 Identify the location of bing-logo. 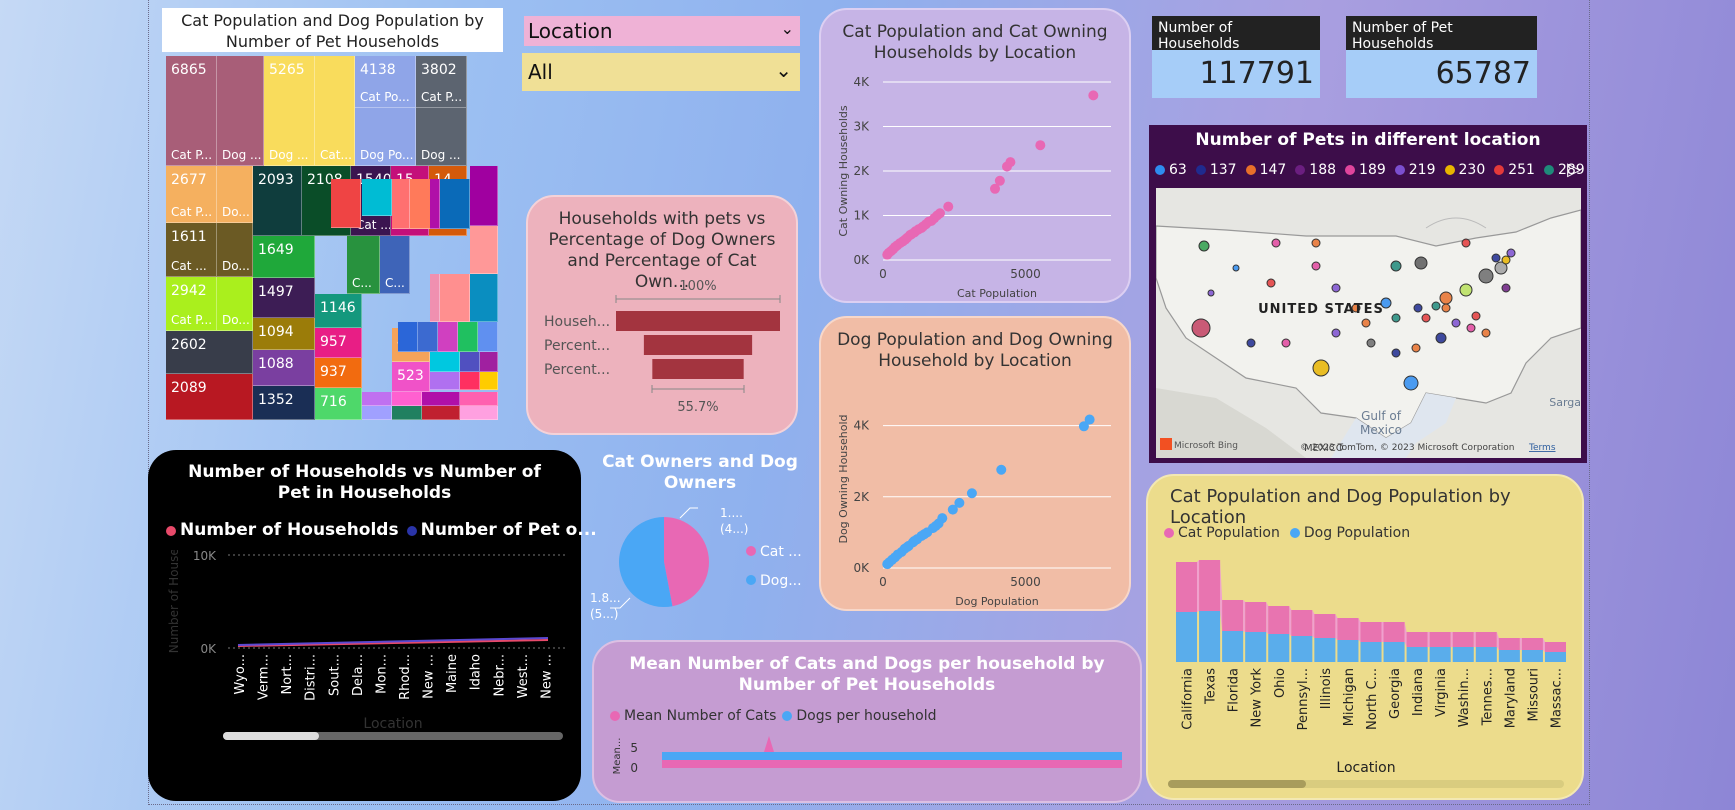
(1166, 444).